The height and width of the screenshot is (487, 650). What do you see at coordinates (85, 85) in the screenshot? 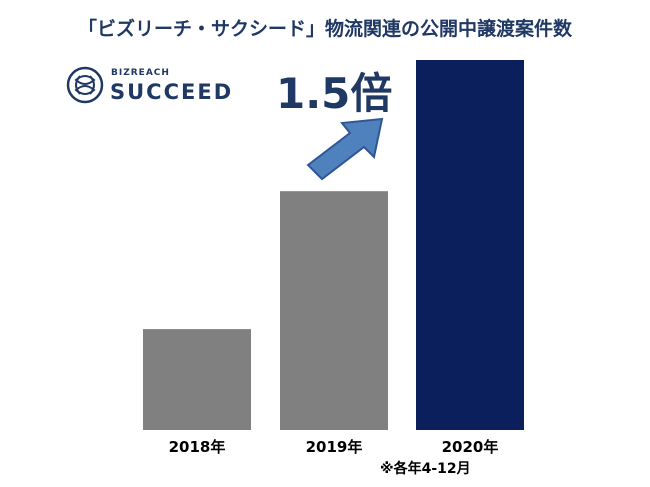
I see `knot-logo-icon` at bounding box center [85, 85].